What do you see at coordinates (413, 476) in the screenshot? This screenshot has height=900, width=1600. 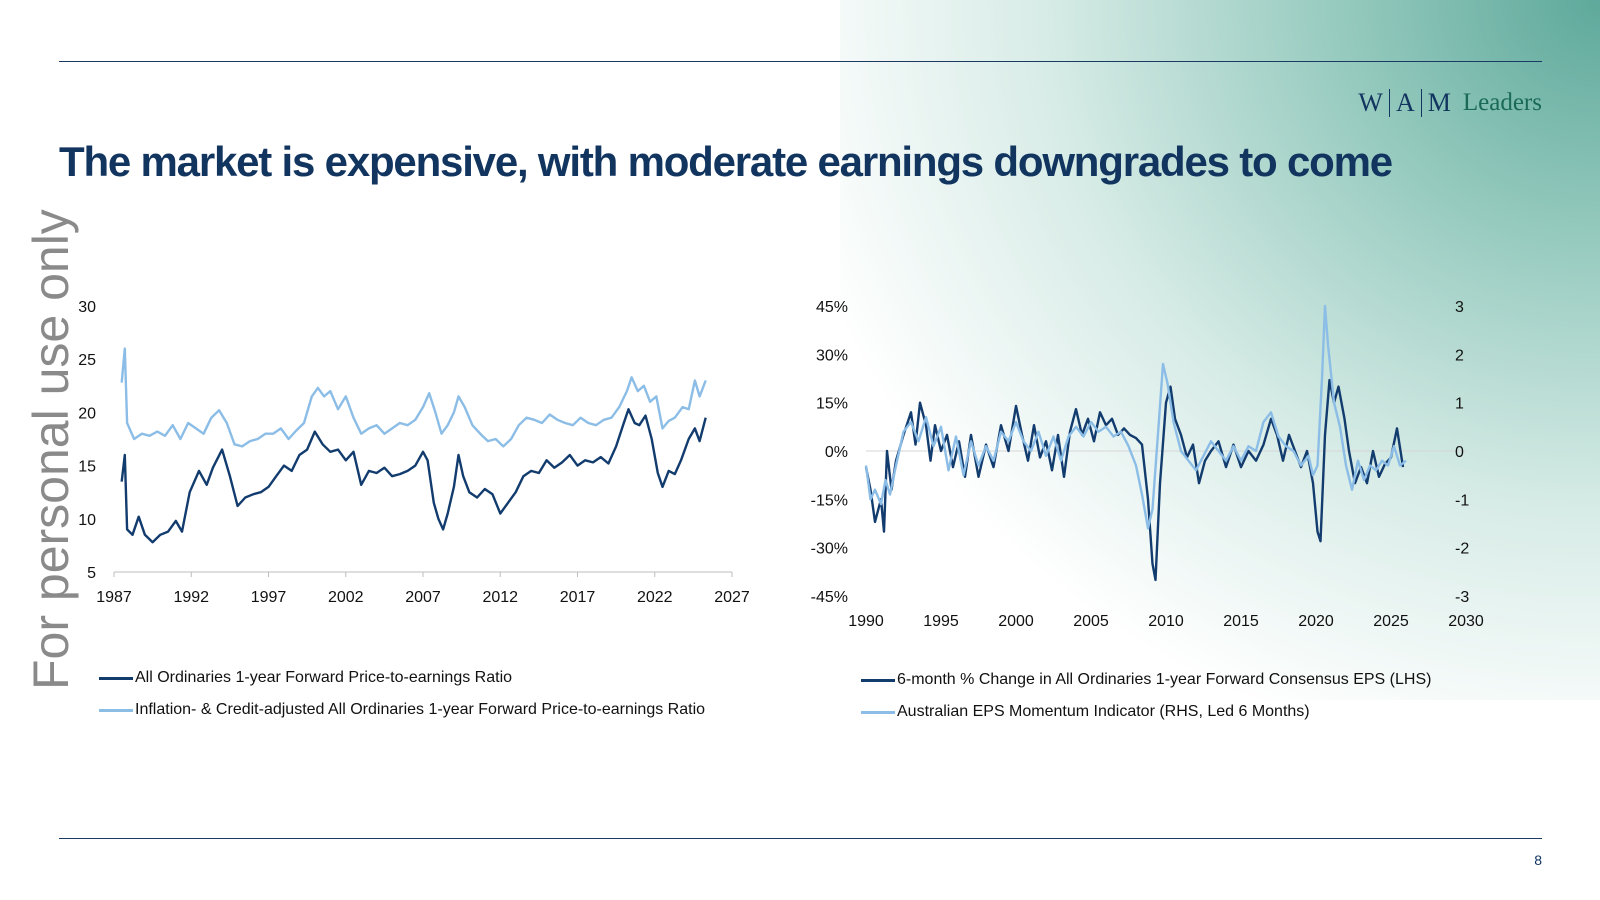 I see `series-line-pe-ratio` at bounding box center [413, 476].